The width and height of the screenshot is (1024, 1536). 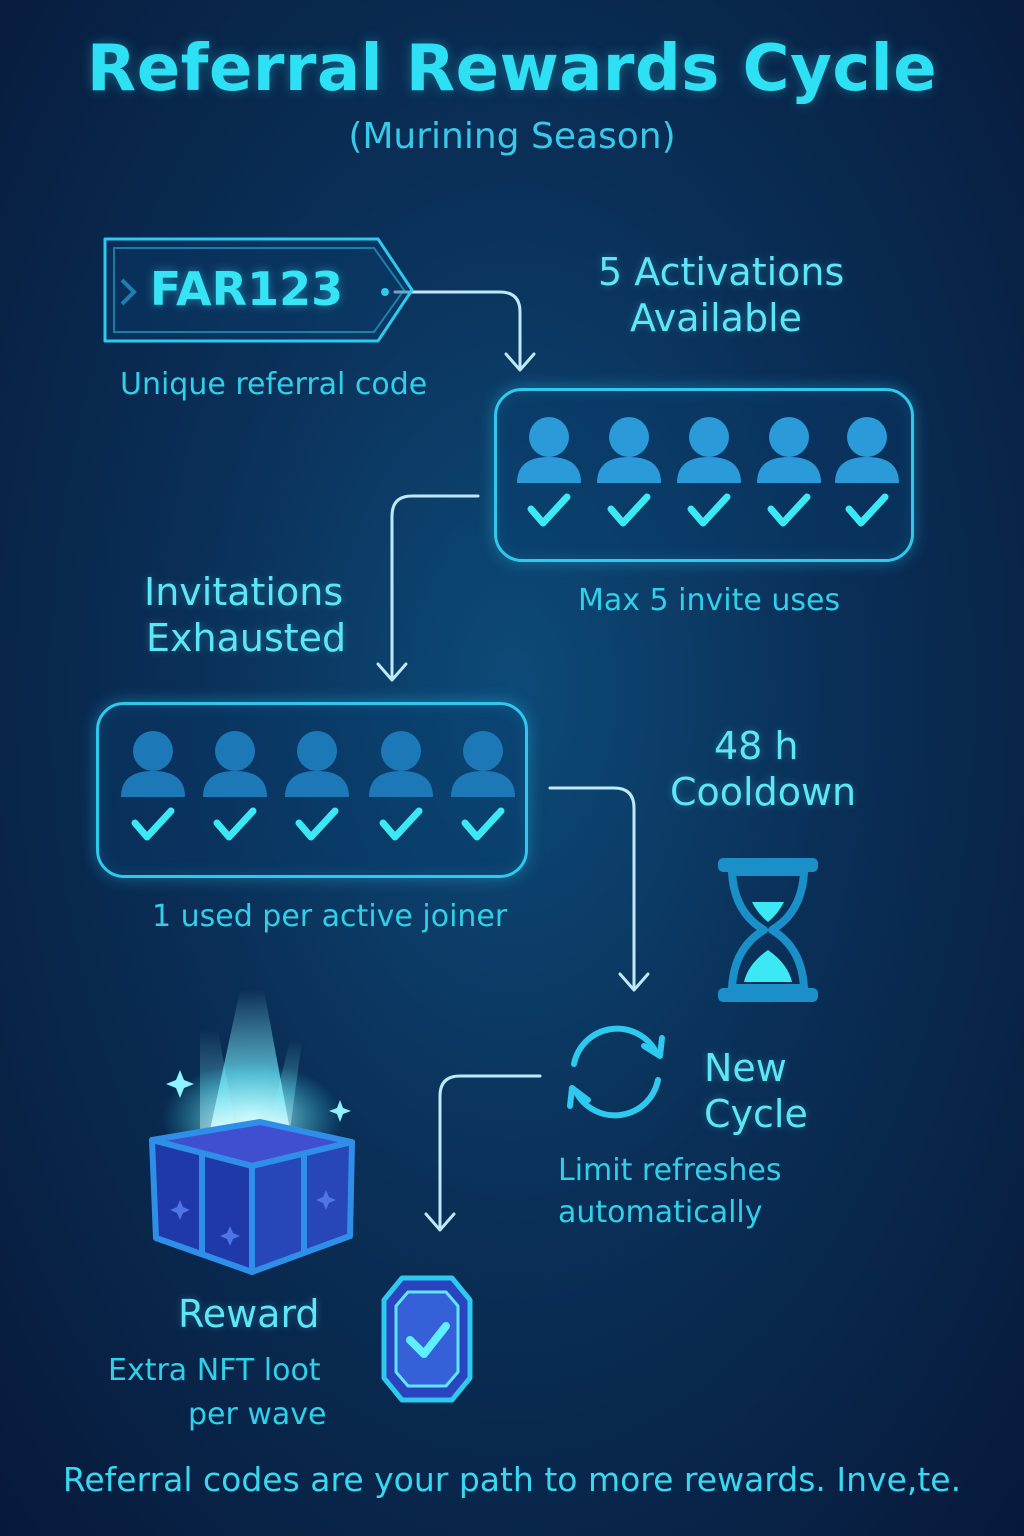 I want to click on new-cycle-caption-line1: Limit refreshes, so click(x=670, y=1170).